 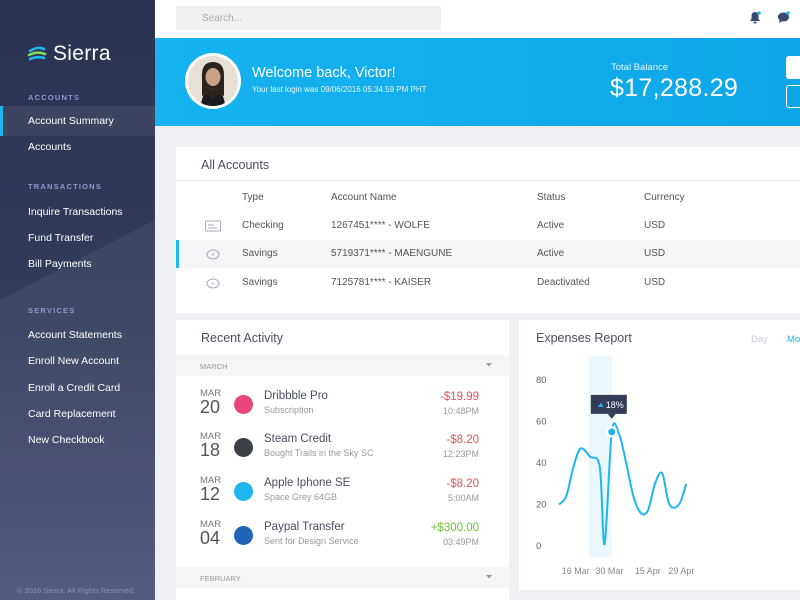 What do you see at coordinates (541, 422) in the screenshot?
I see `y-tick-label: 60` at bounding box center [541, 422].